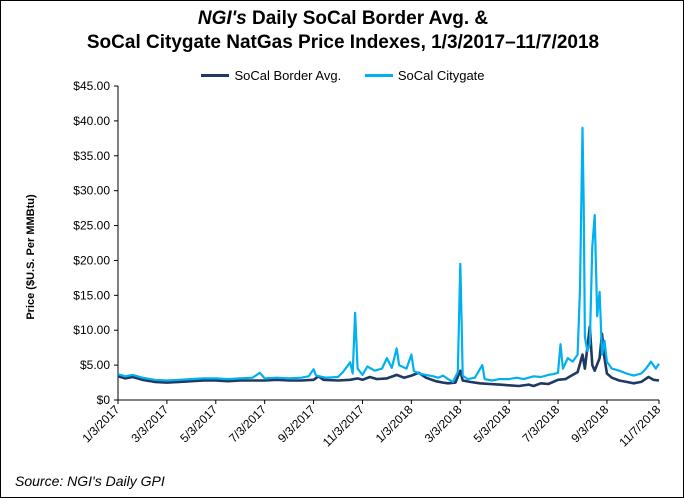 Image resolution: width=684 pixels, height=498 pixels. What do you see at coordinates (91, 86) in the screenshot?
I see `y-tick-label: $45.00` at bounding box center [91, 86].